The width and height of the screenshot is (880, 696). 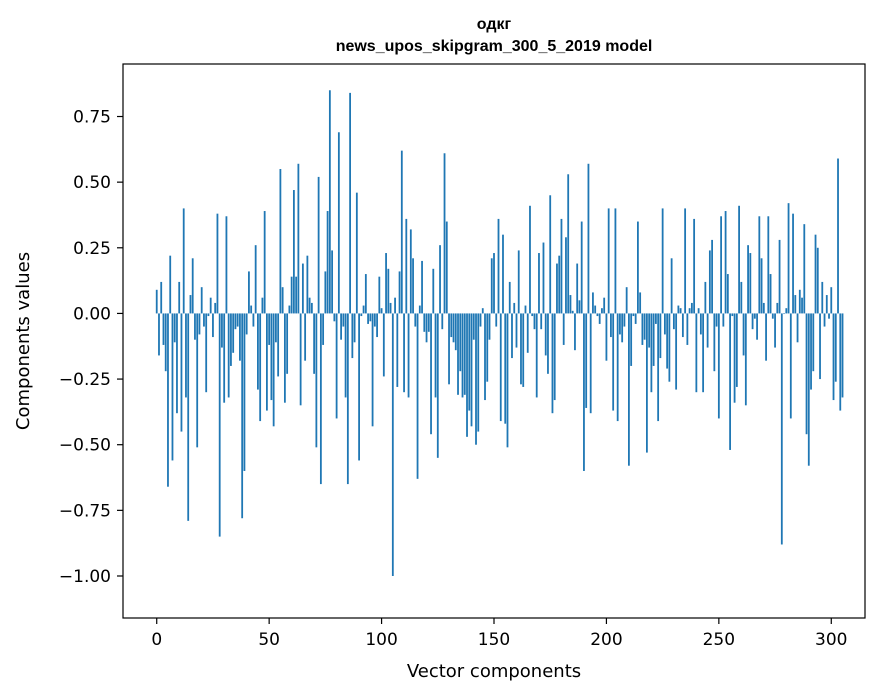 What do you see at coordinates (91, 347) in the screenshot?
I see `y-axis-ticks: 0.75 0.50 0.25 0.00 −0.25 −0.50 −0.75 −1.00` at bounding box center [91, 347].